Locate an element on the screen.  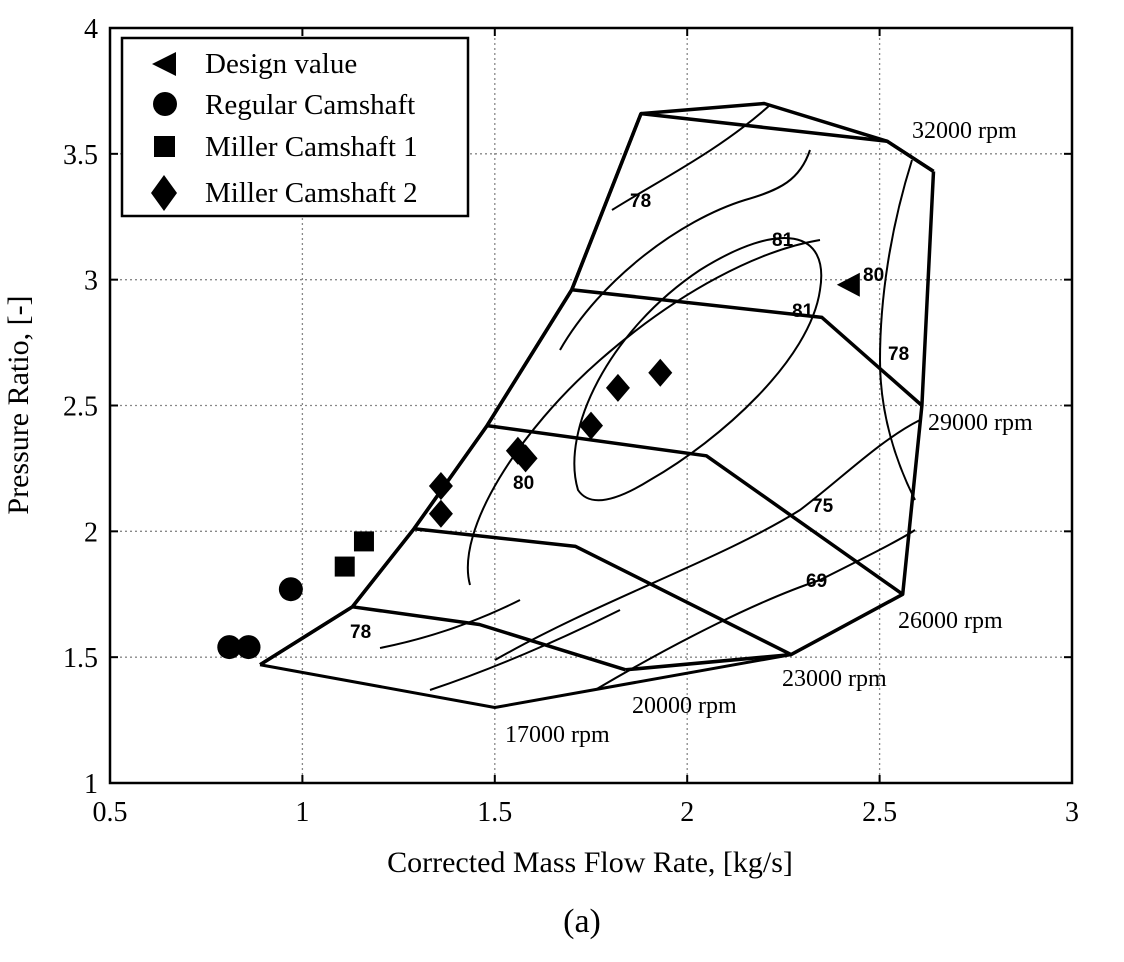
y-tick-label: 2.5 is located at coordinates (80, 407).